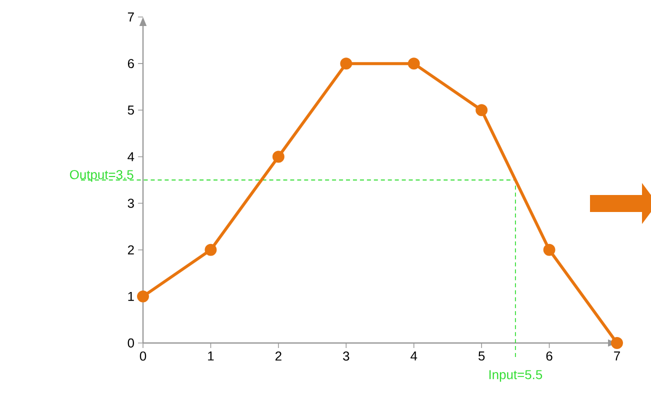 This screenshot has height=407, width=651. Describe the element at coordinates (143, 356) in the screenshot. I see `x-tick-label: 0` at that location.